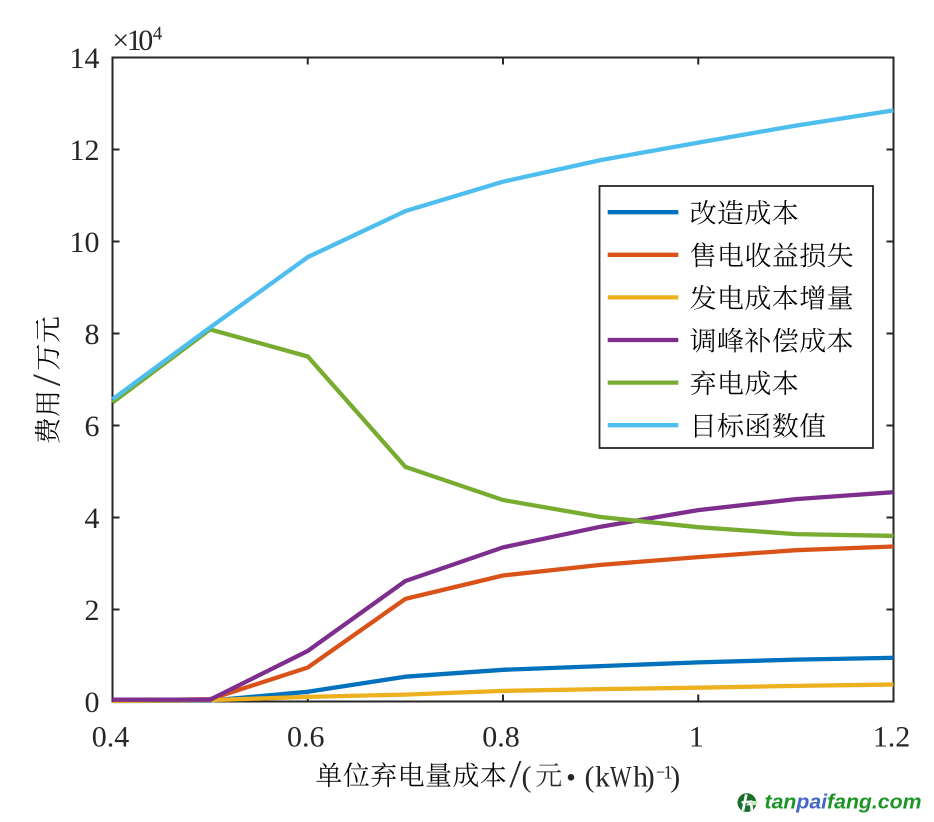 The width and height of the screenshot is (934, 822). Describe the element at coordinates (111, 737) in the screenshot. I see `svg-text: 0.4` at that location.